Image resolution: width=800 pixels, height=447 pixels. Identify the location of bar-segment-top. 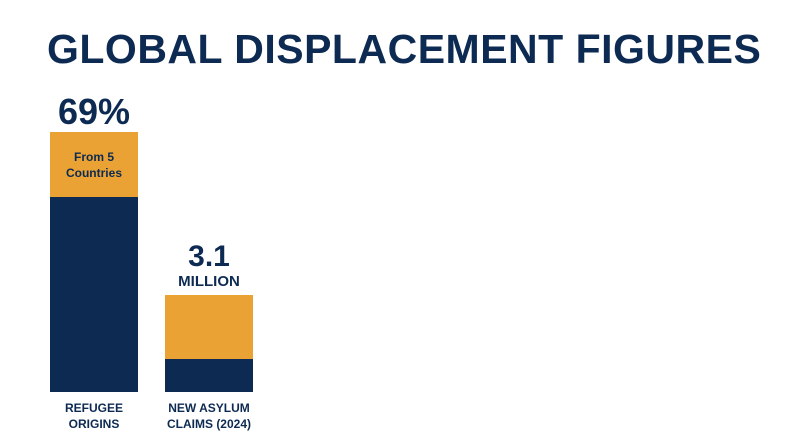
(209, 327).